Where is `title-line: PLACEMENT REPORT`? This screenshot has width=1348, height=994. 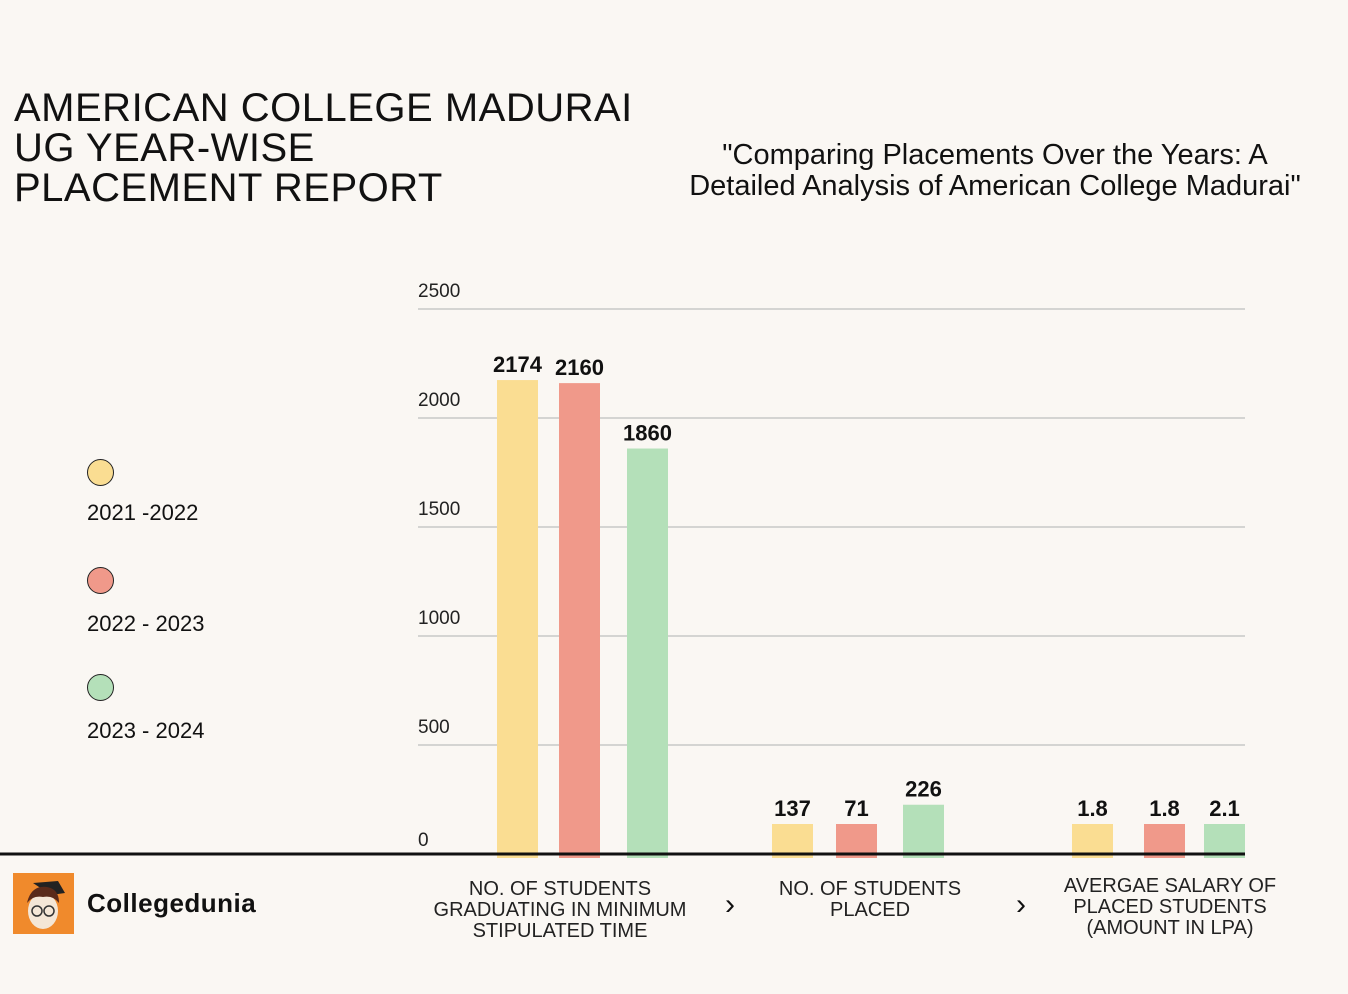
title-line: PLACEMENT REPORT is located at coordinates (228, 188).